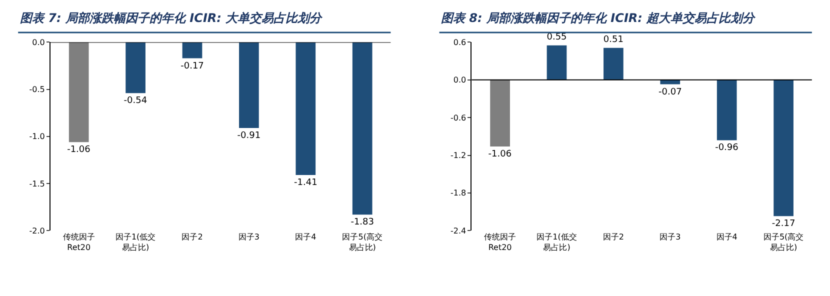  I want to click on data-label: -0.91, so click(249, 135).